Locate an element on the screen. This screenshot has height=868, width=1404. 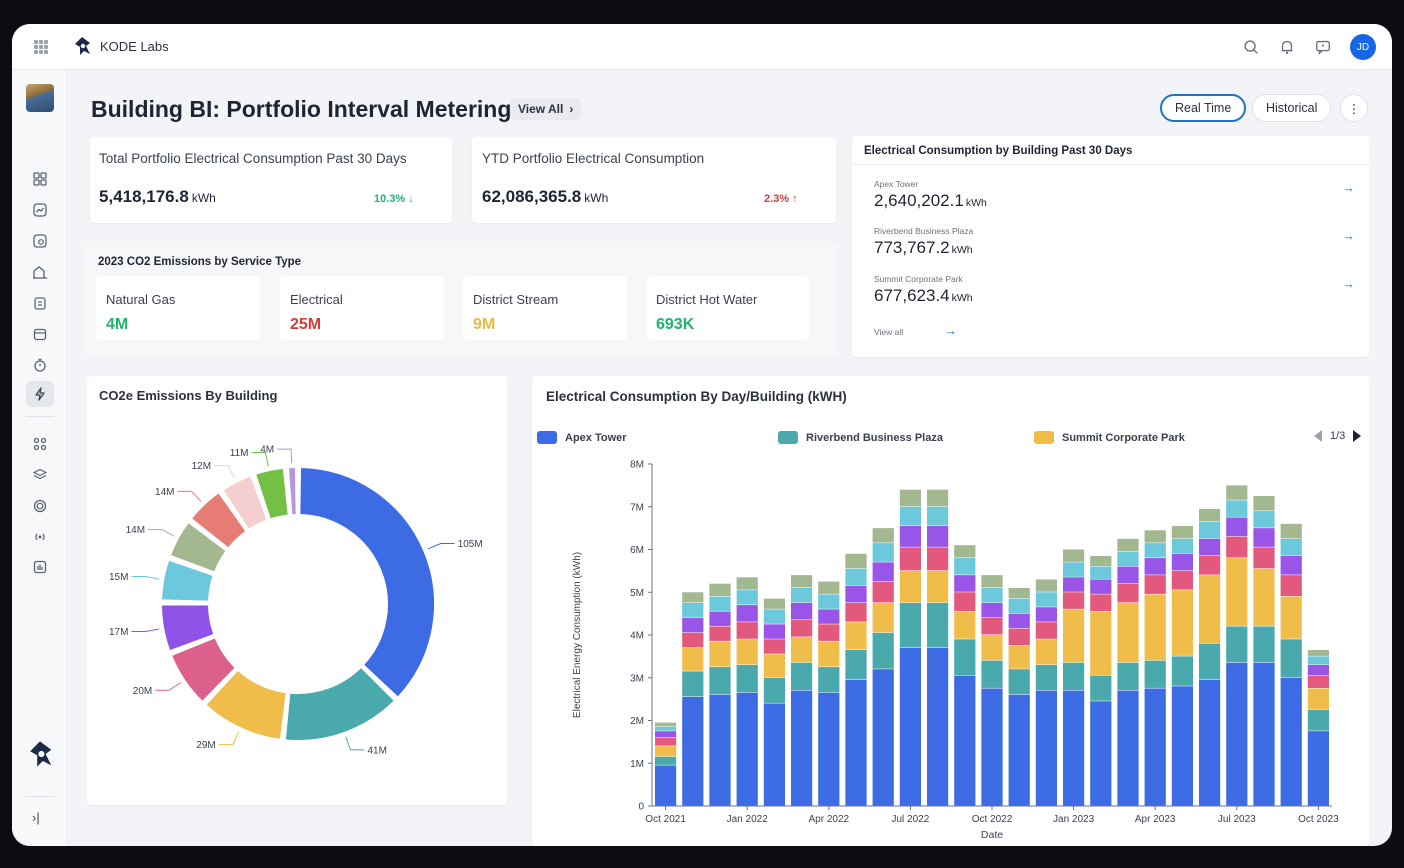
sidebar-item-calendar is located at coordinates (40, 334).